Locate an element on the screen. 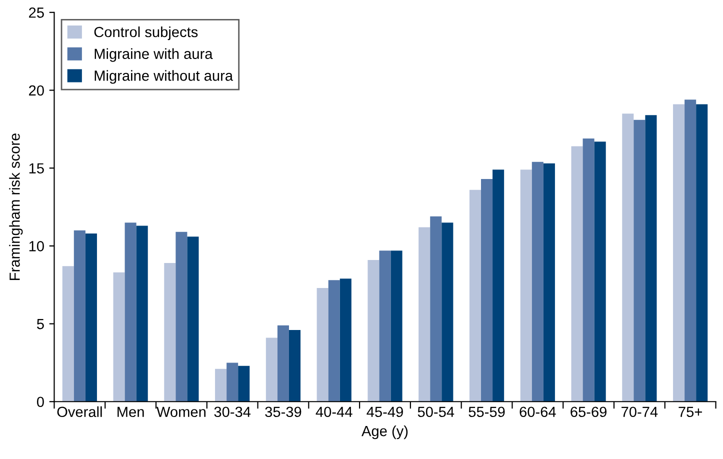 This screenshot has width=723, height=459. x-tick-label: 45-49 is located at coordinates (384, 412).